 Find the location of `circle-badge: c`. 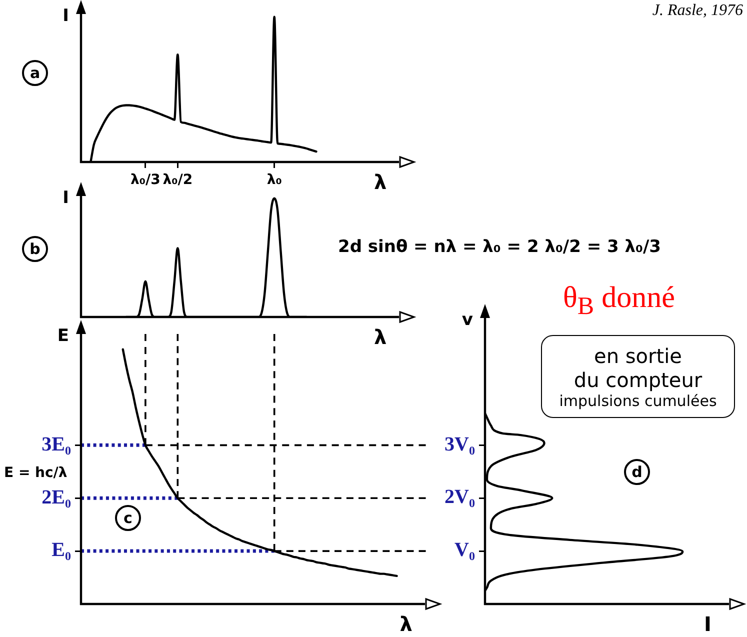

circle-badge: c is located at coordinates (128, 518).